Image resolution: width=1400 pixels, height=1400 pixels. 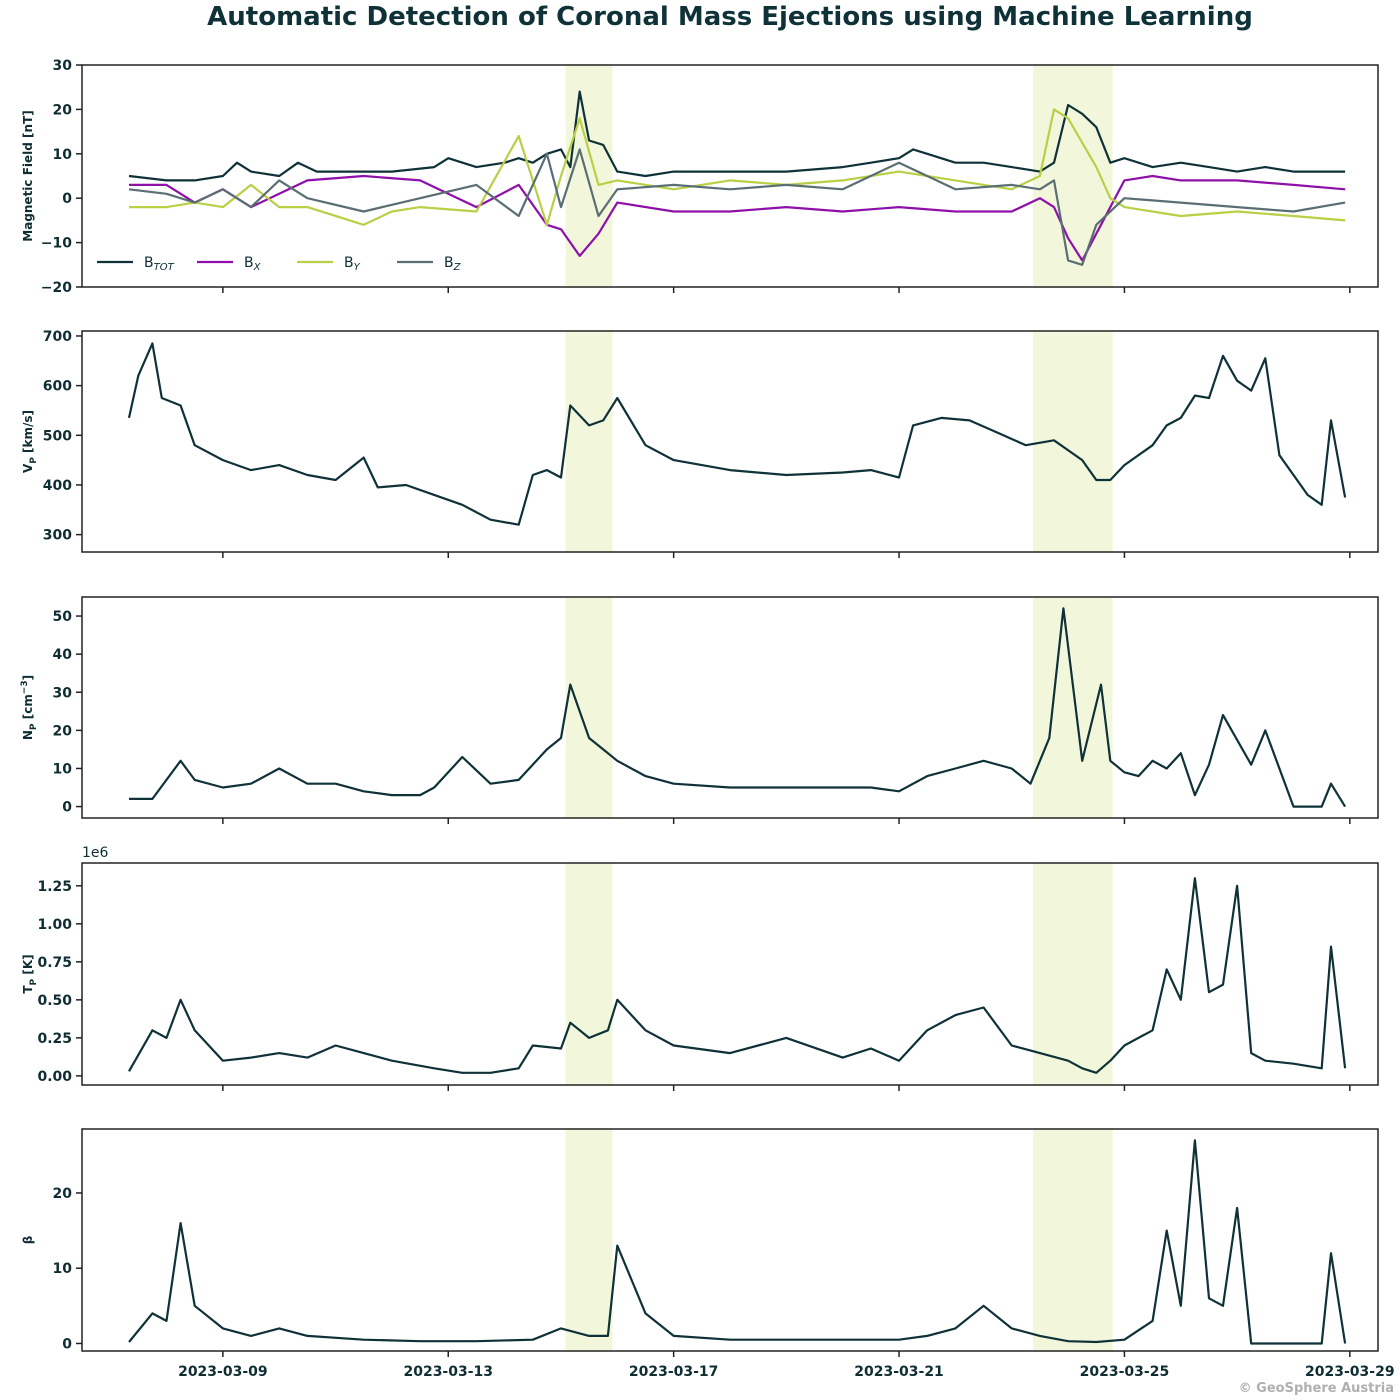 What do you see at coordinates (674, 1372) in the screenshot?
I see `x-tick-label: 2023-03-17` at bounding box center [674, 1372].